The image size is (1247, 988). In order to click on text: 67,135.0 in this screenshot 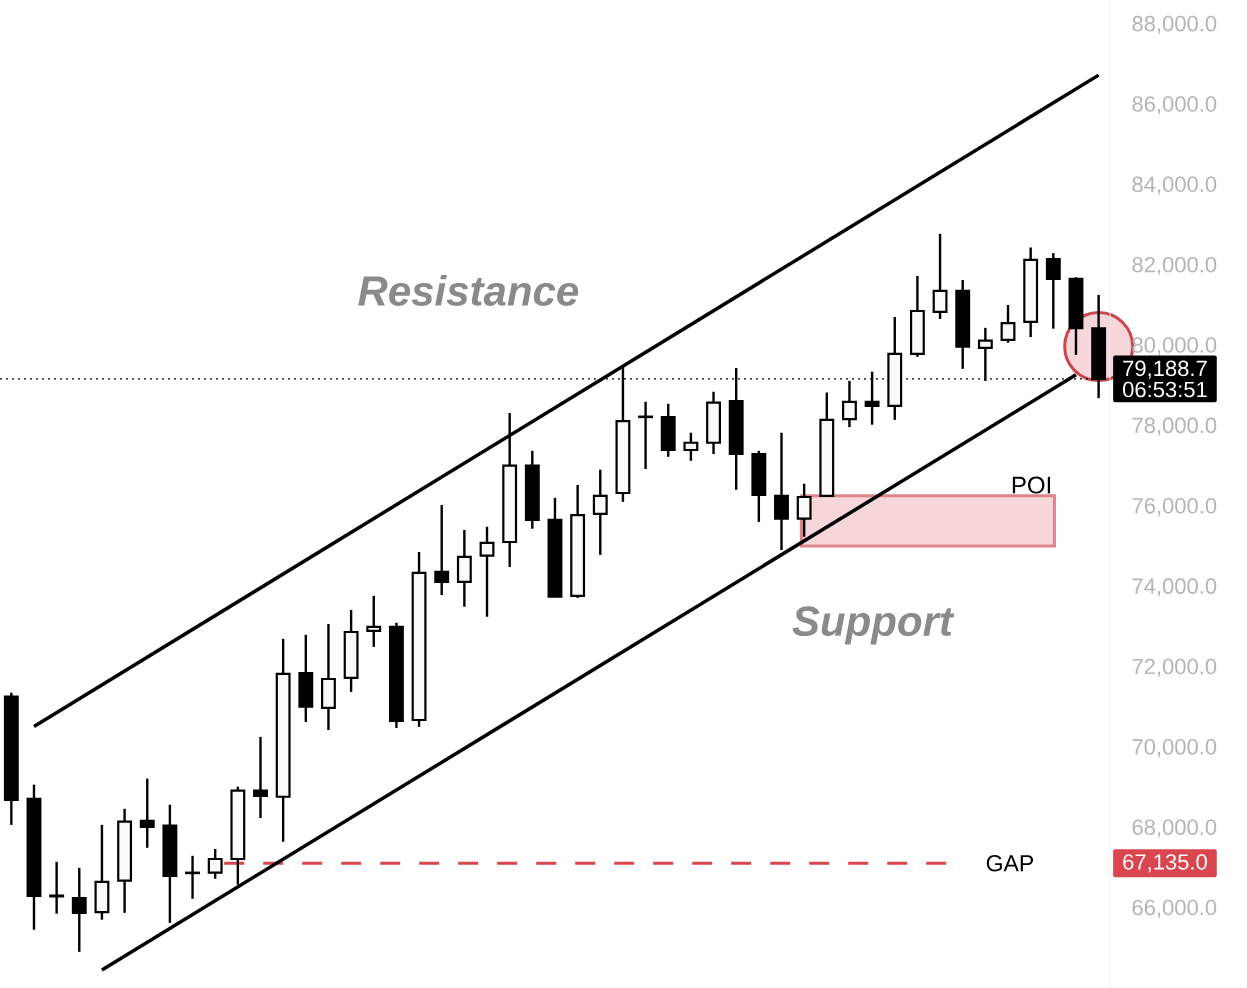, I will do `click(1165, 863)`.